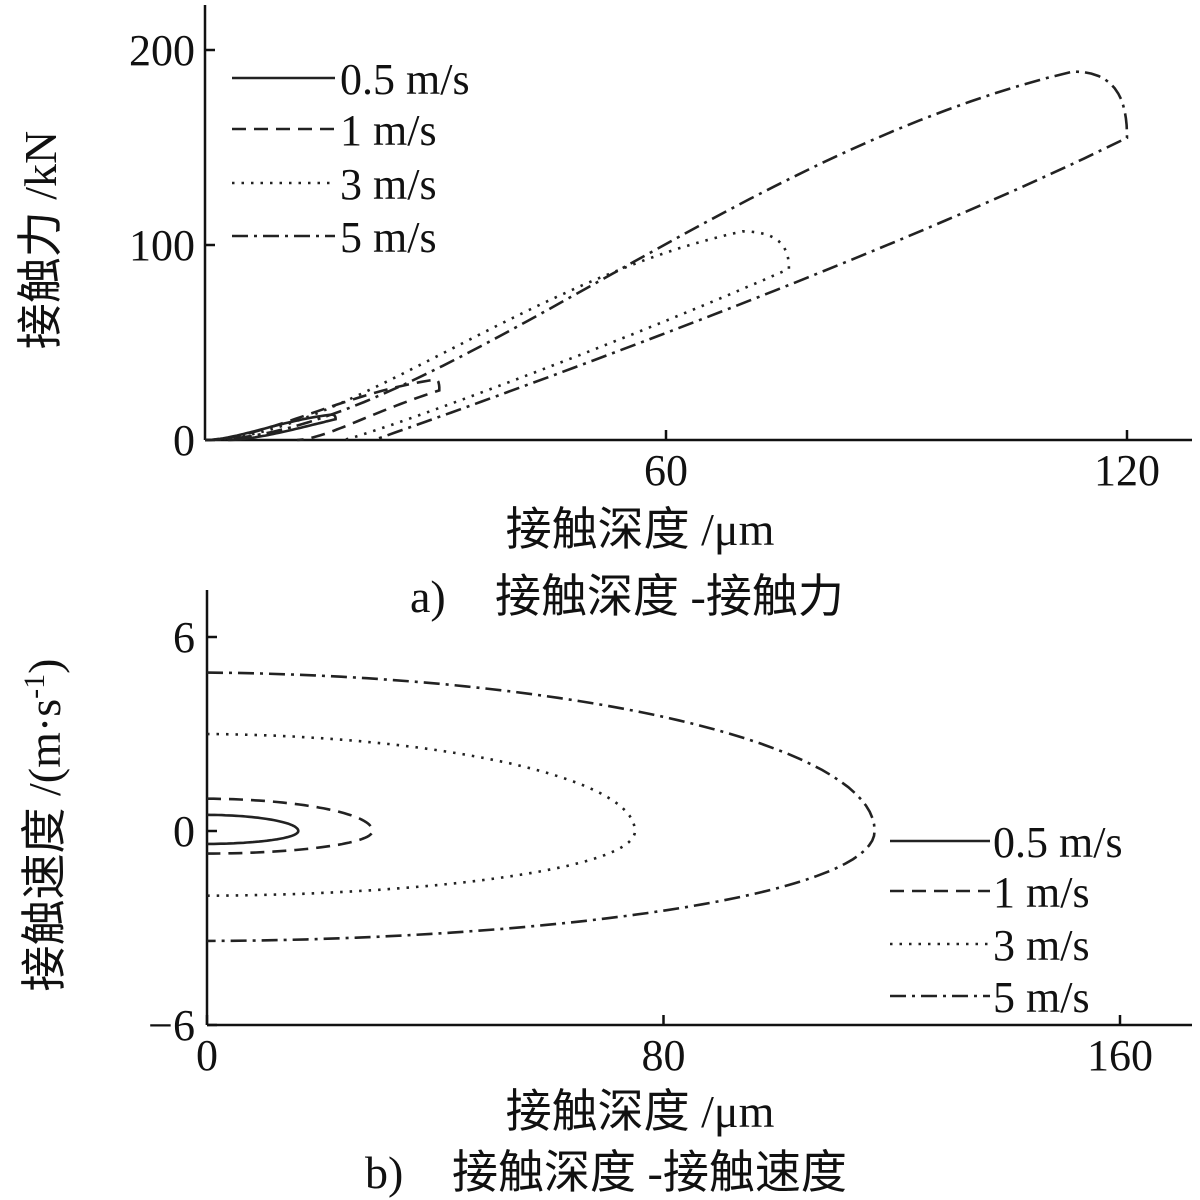 This screenshot has height=1200, width=1200. Describe the element at coordinates (1041, 945) in the screenshot. I see `panel-b-legend-label: 3 m/s` at that location.